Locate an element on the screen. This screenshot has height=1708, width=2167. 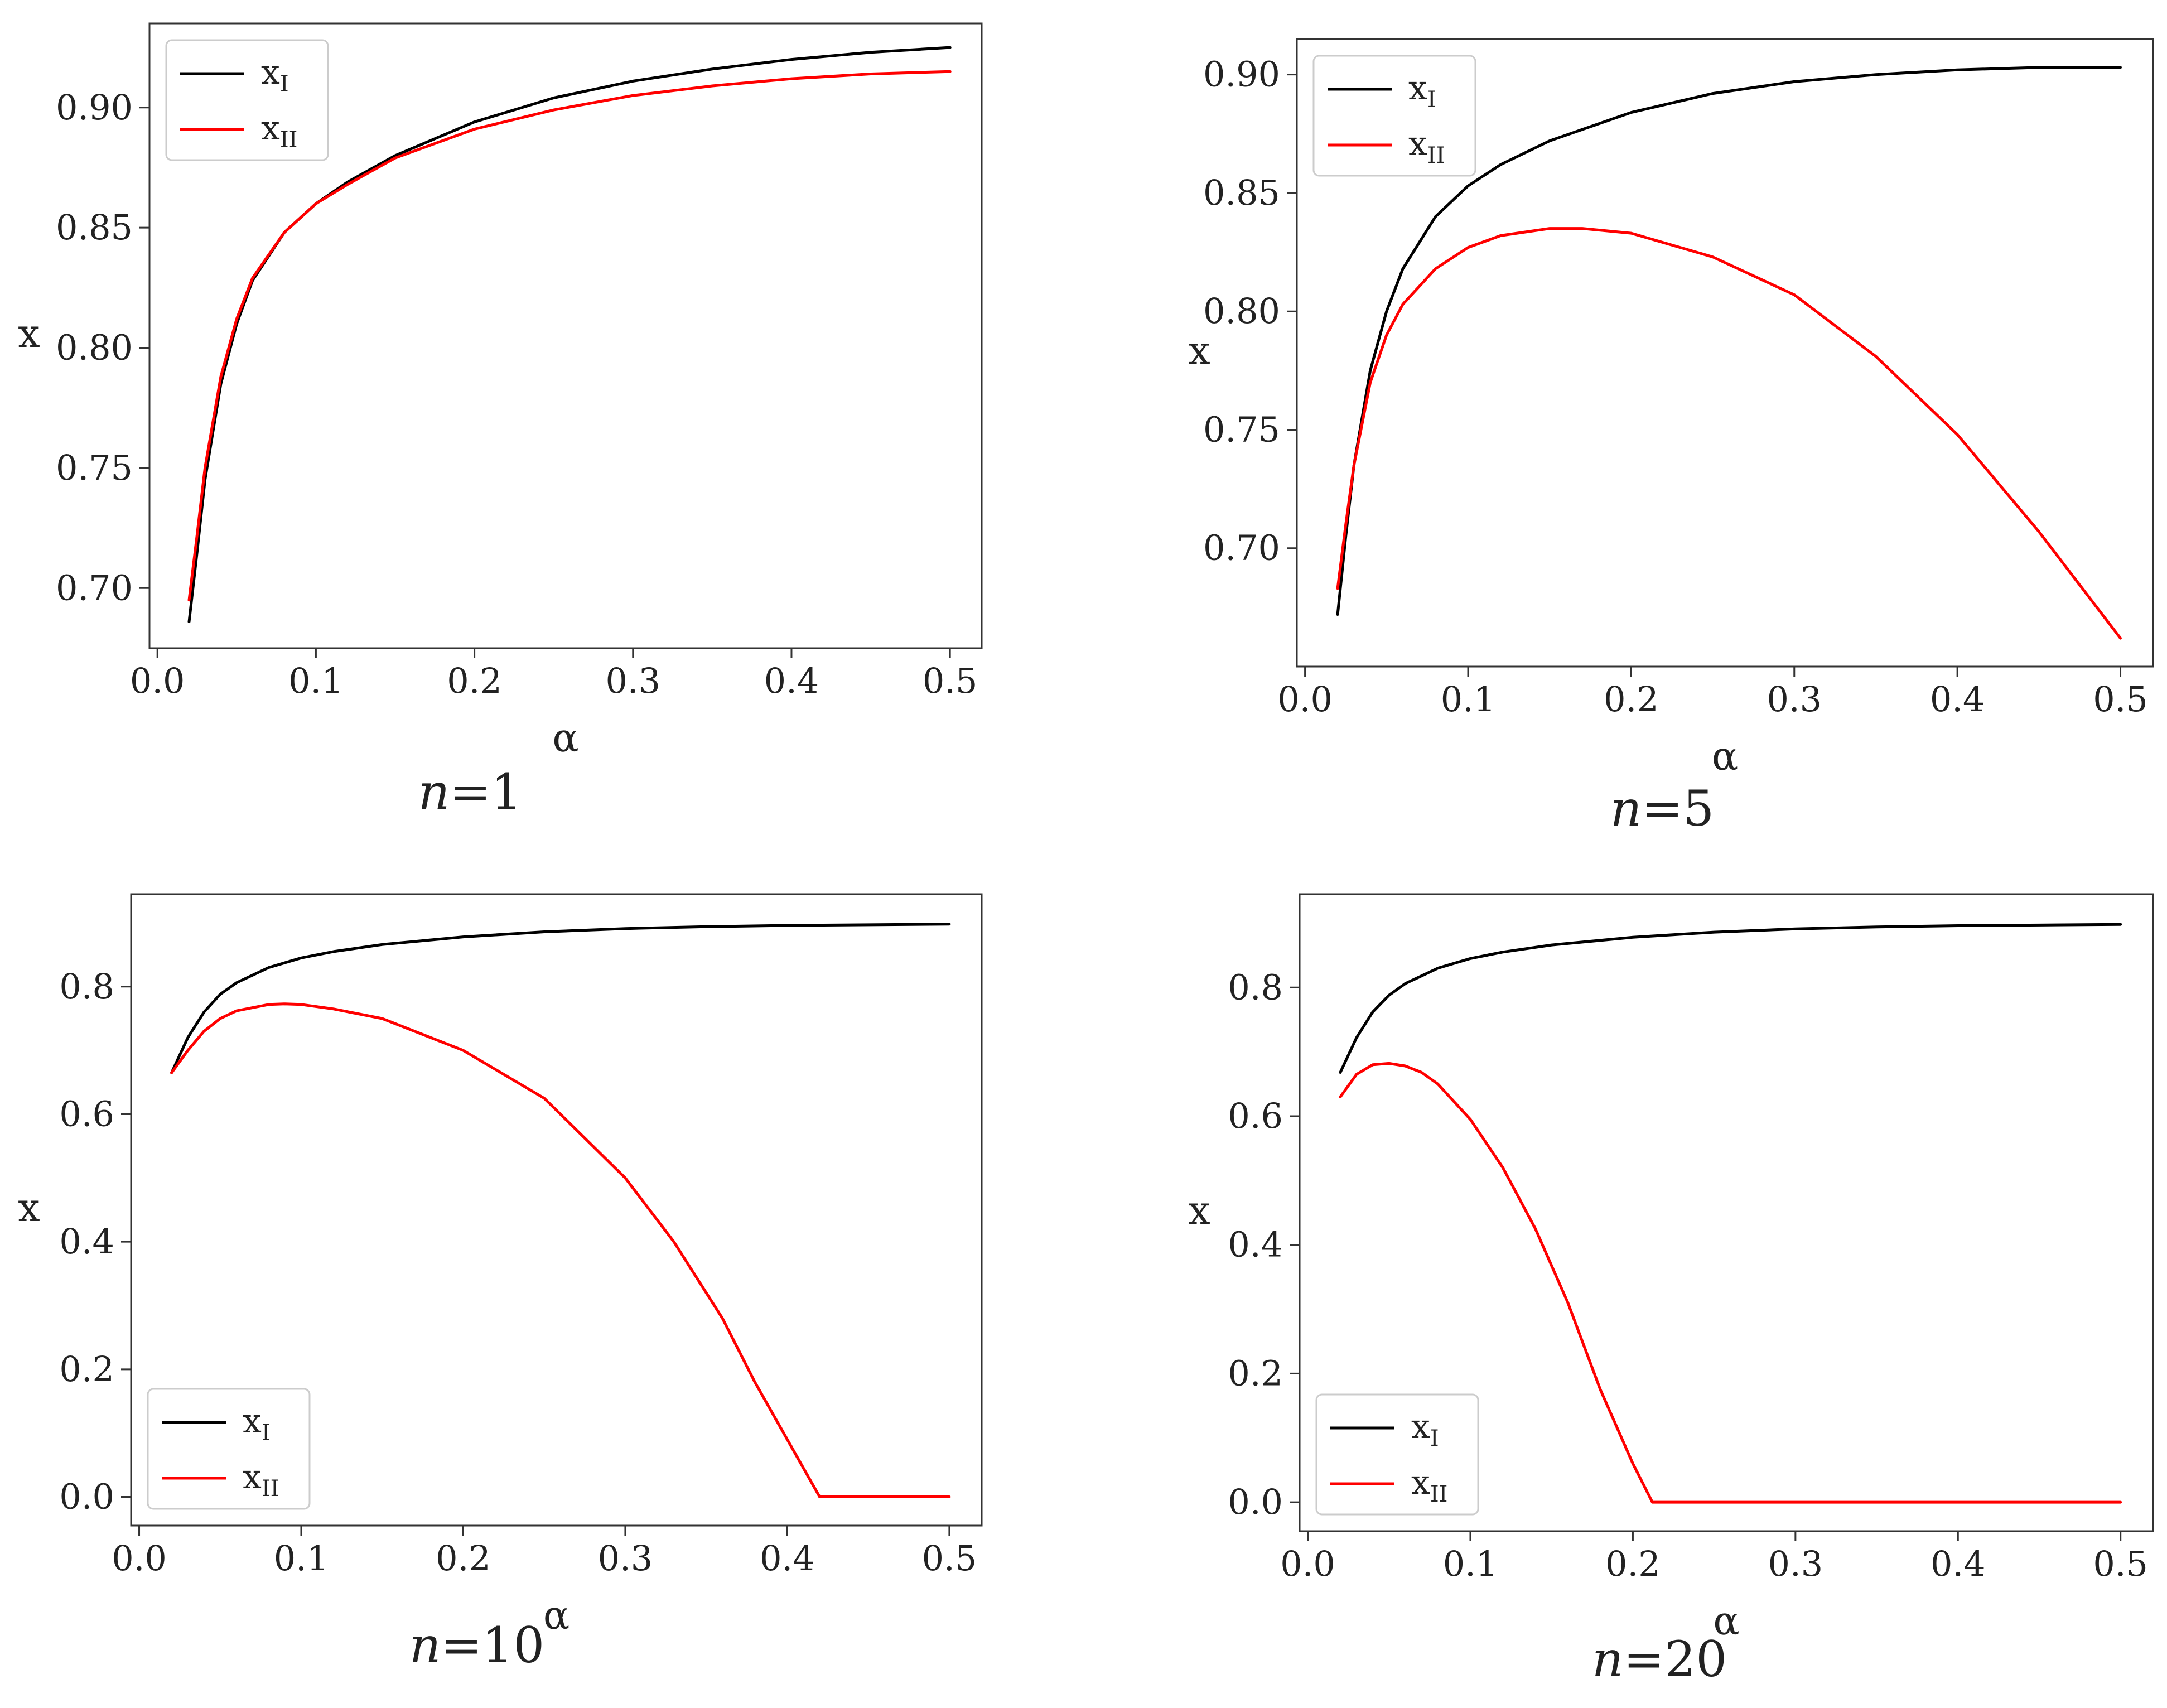
panel-title: n=1 is located at coordinates (470, 792).